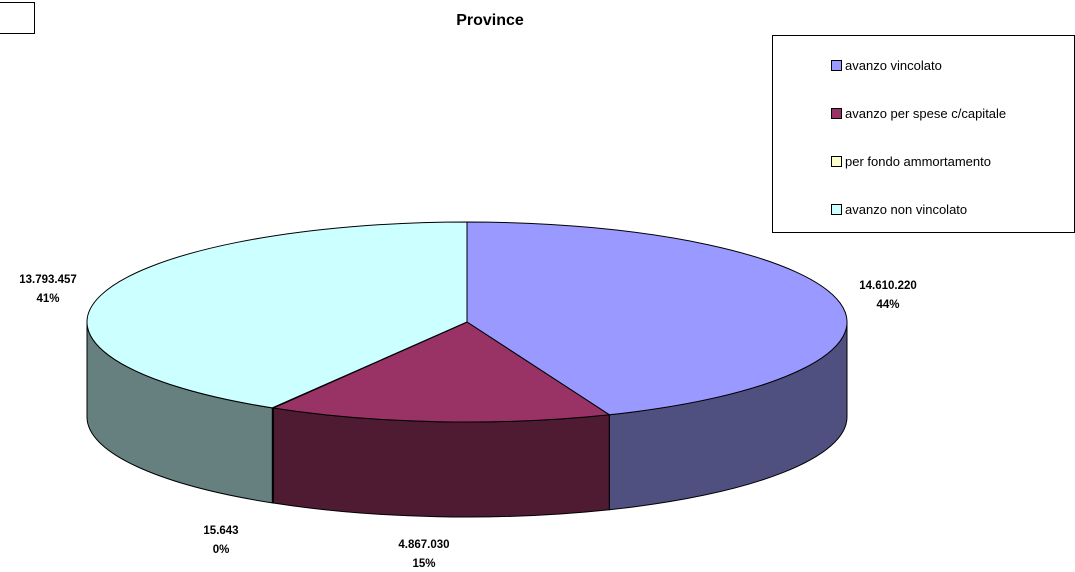  I want to click on legend-item-avanzo-spese-capitale: avanzo per spese c/capitale, so click(918, 113).